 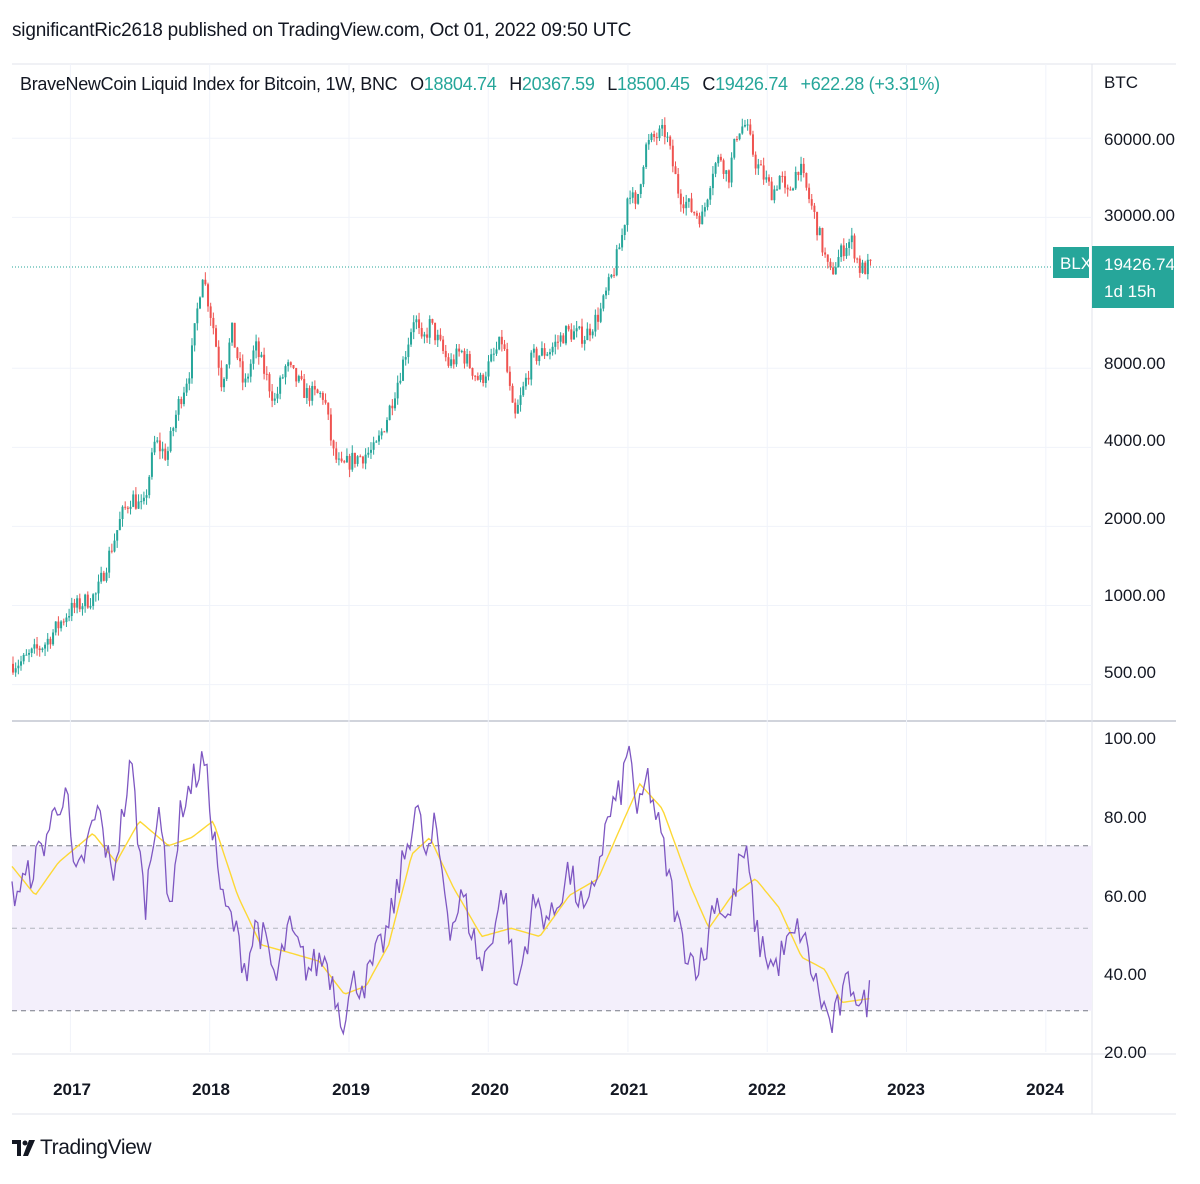 What do you see at coordinates (653, 84) in the screenshot?
I see `low-value: 18500.45` at bounding box center [653, 84].